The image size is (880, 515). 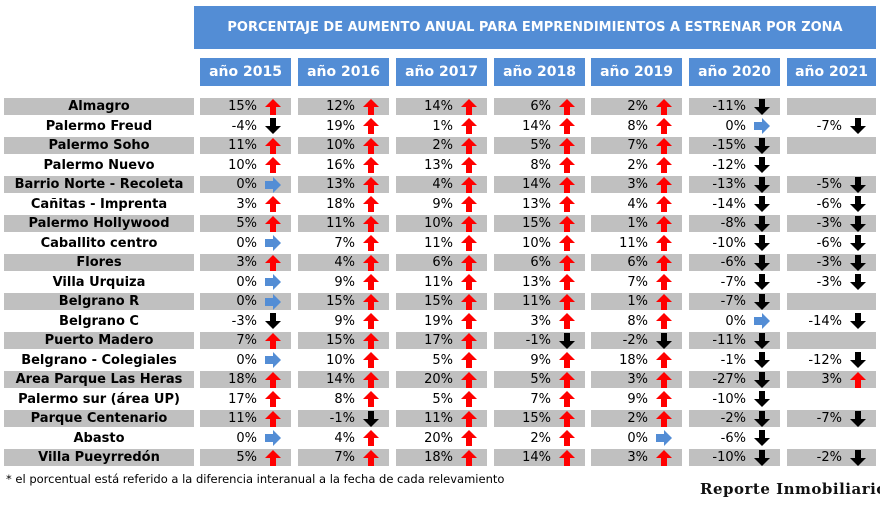 I want to click on percent-value: -7%, so click(x=829, y=418).